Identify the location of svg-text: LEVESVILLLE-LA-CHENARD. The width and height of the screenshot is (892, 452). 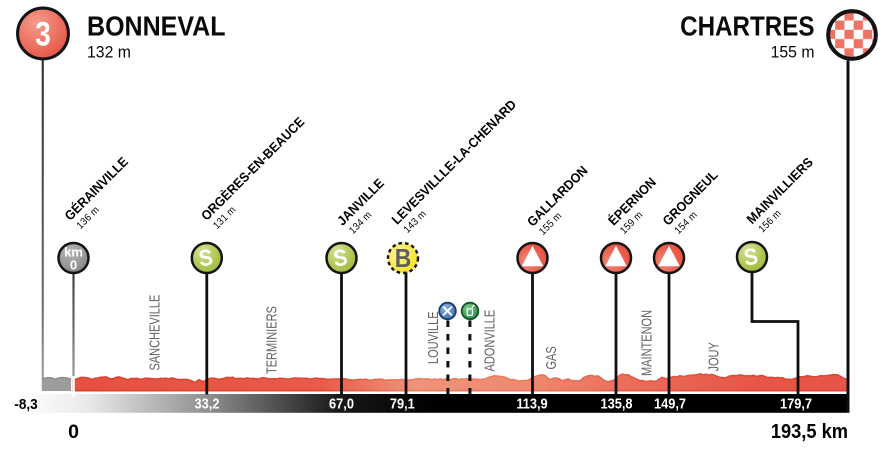
(453, 162).